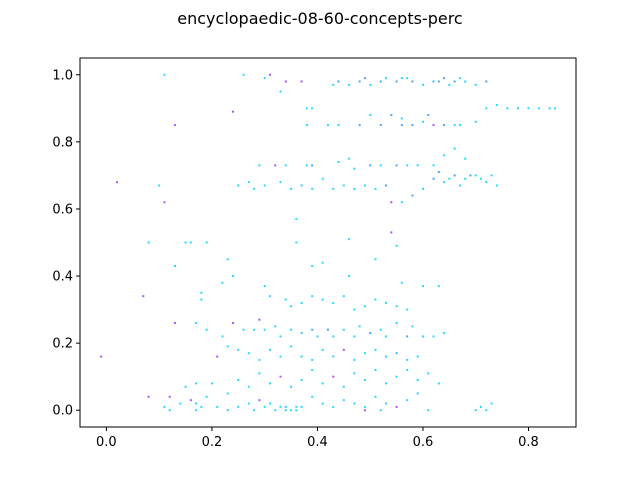 This screenshot has width=640, height=480. I want to click on y-tick-label: 0.6, so click(62, 209).